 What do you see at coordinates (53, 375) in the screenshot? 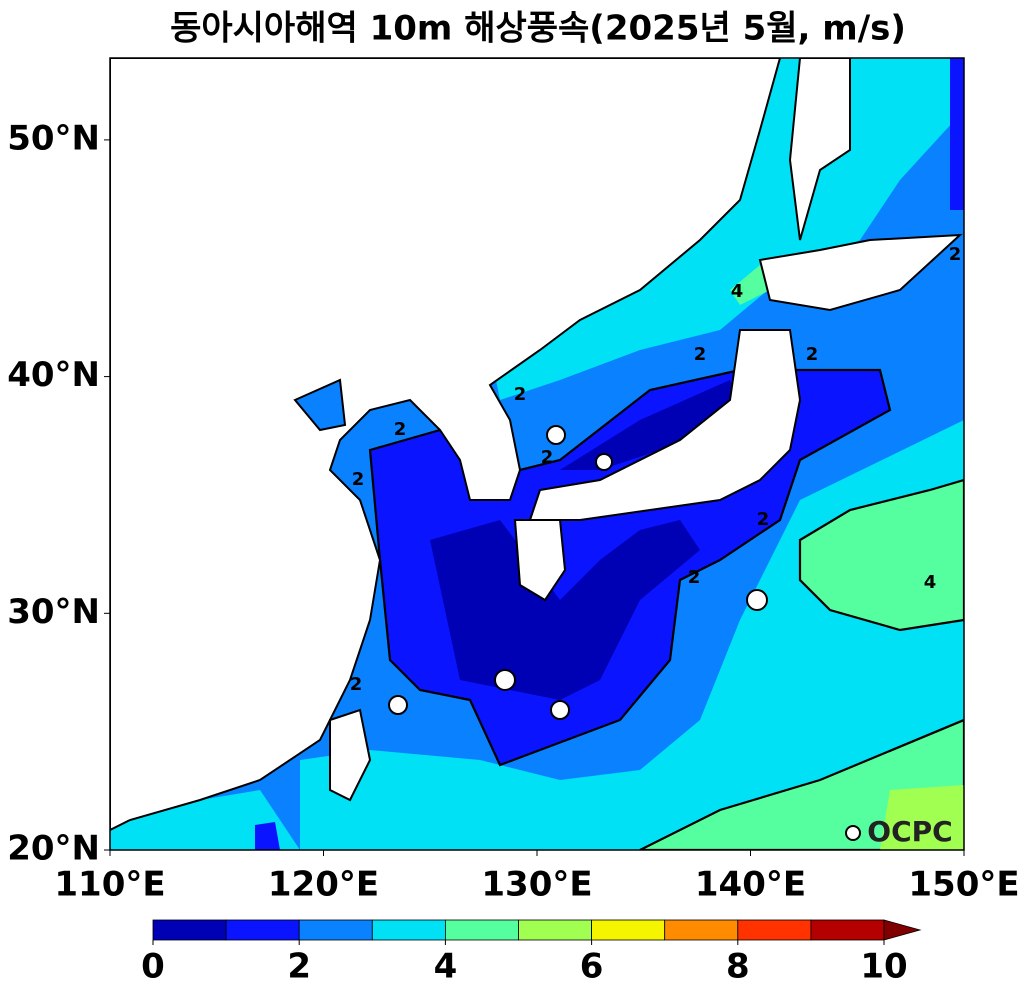
I see `y-tick-label: 40°N` at bounding box center [53, 375].